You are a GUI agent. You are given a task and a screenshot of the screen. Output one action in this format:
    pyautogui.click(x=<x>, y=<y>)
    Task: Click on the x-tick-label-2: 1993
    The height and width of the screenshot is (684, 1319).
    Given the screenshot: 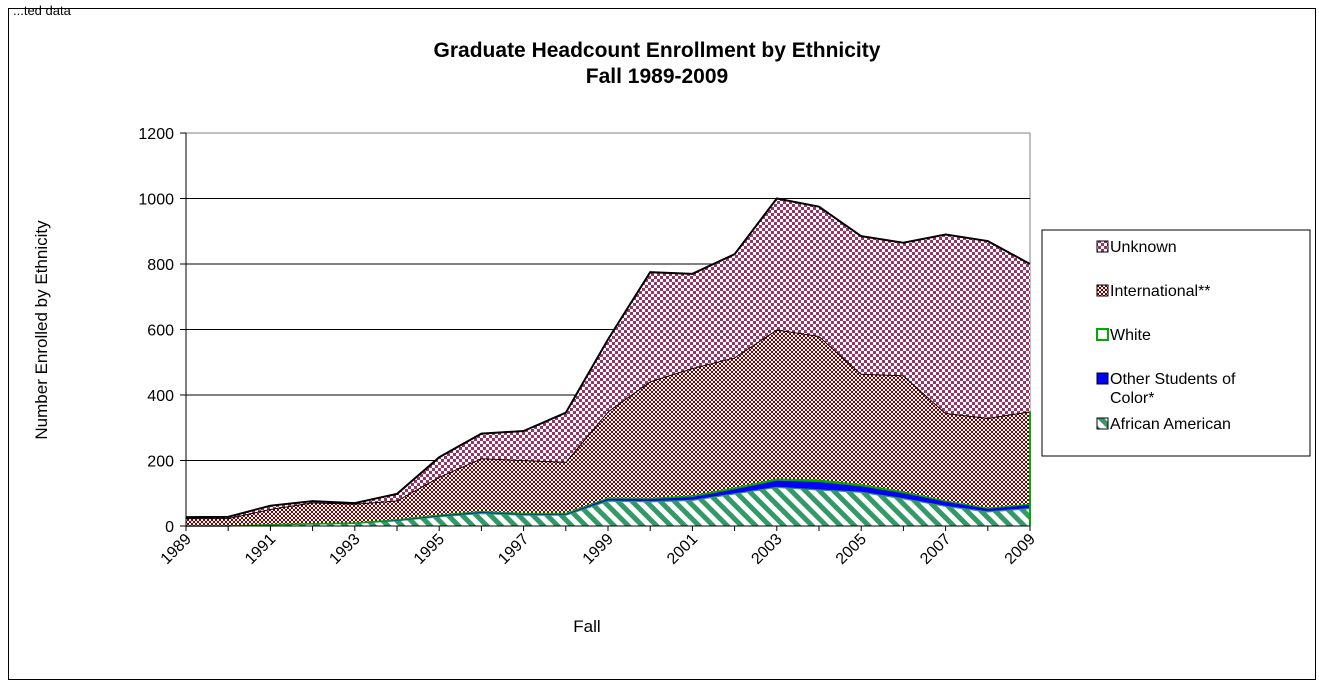 What is the action you would take?
    pyautogui.click(x=344, y=549)
    